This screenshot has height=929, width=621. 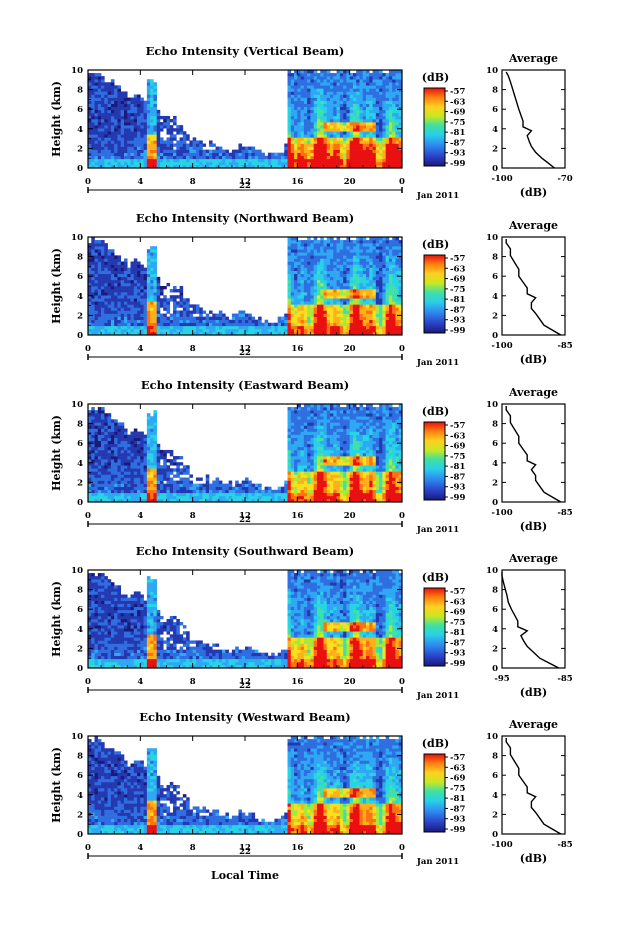 What do you see at coordinates (457, 133) in the screenshot?
I see `colorbar-tick-label: -81` at bounding box center [457, 133].